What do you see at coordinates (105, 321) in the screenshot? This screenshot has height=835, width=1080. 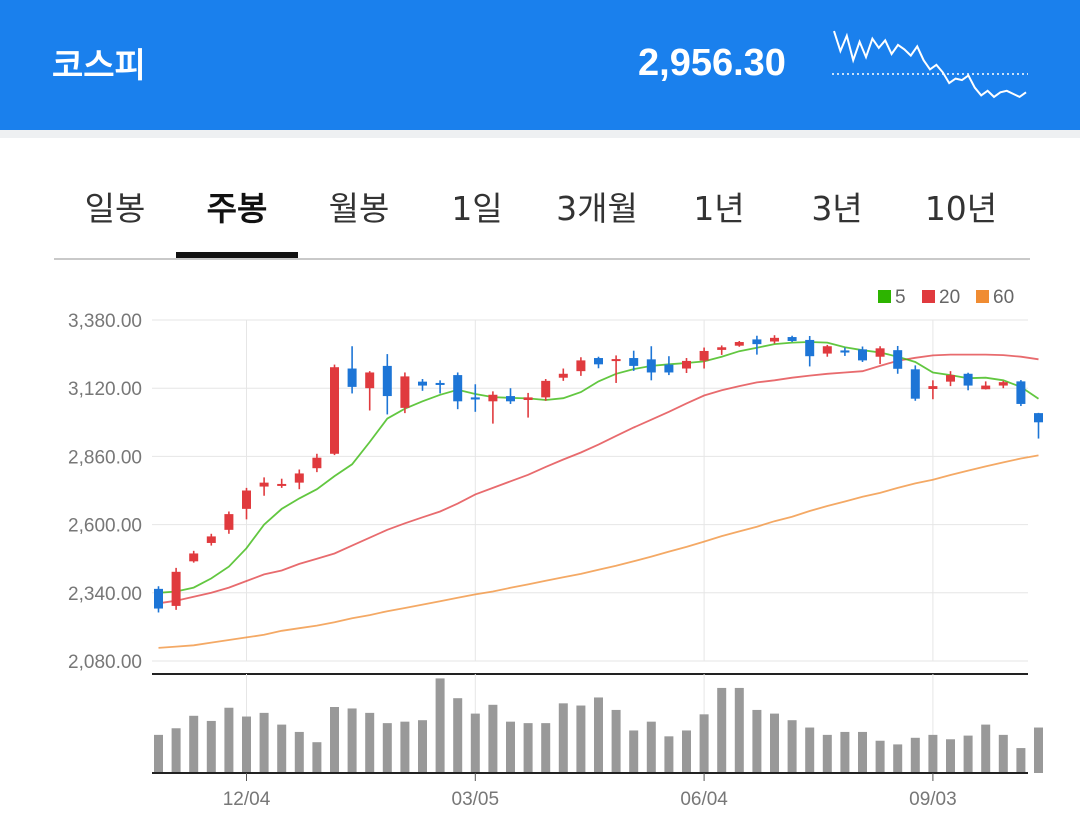 I see `y-tick-label: 3,380.00` at bounding box center [105, 321].